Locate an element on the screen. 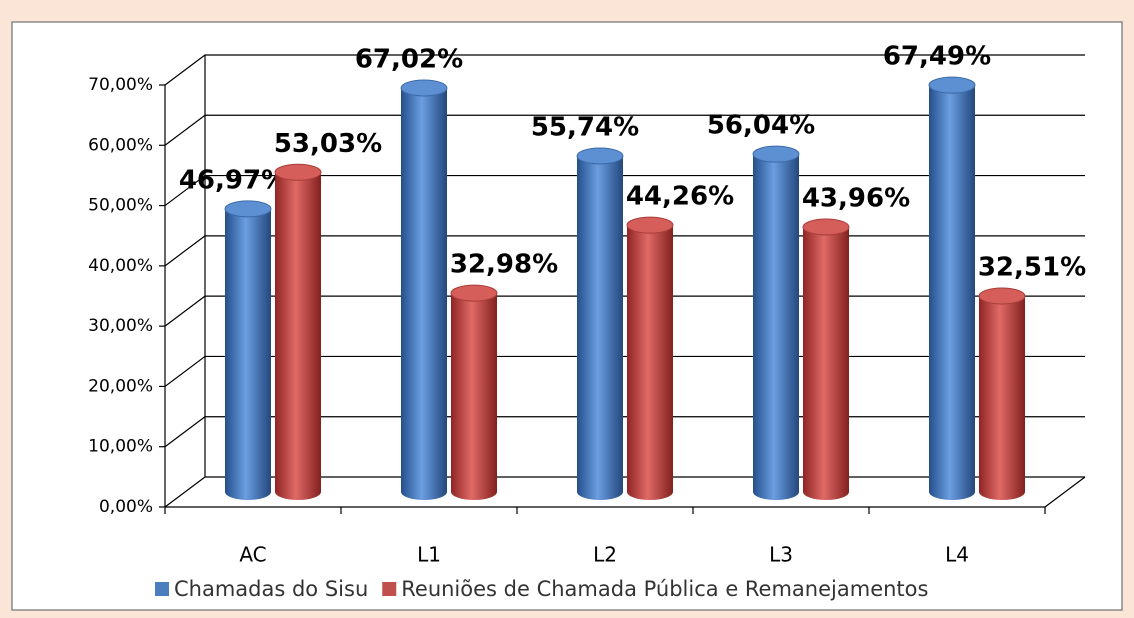  x-tick-label: L4 is located at coordinates (957, 555).